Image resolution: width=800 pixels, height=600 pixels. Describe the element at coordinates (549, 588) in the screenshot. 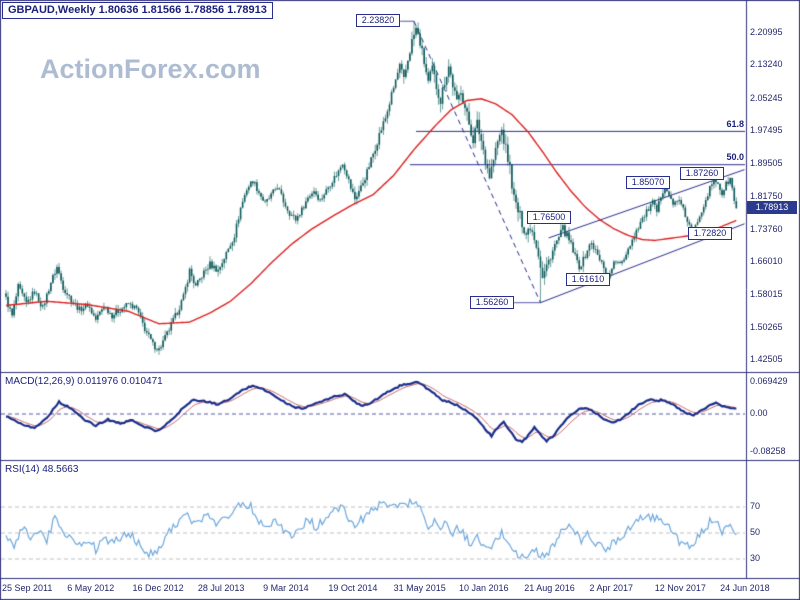

I see `date-axis-label: 21 Aug 2016` at that location.